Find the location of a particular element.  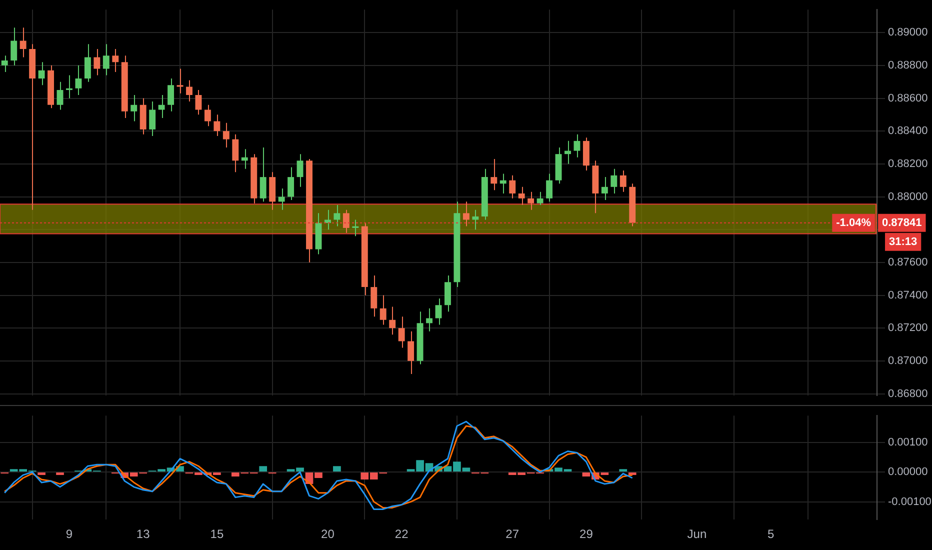

annotation: -1.04% is located at coordinates (854, 222).